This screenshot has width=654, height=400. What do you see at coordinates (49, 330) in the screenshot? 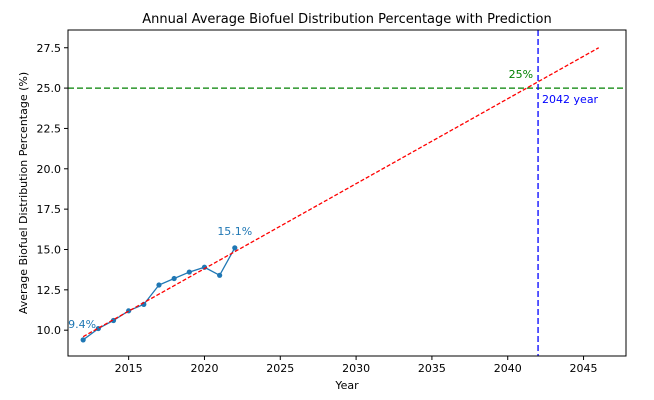
I see `y-tick-label: 10.0` at bounding box center [49, 330].